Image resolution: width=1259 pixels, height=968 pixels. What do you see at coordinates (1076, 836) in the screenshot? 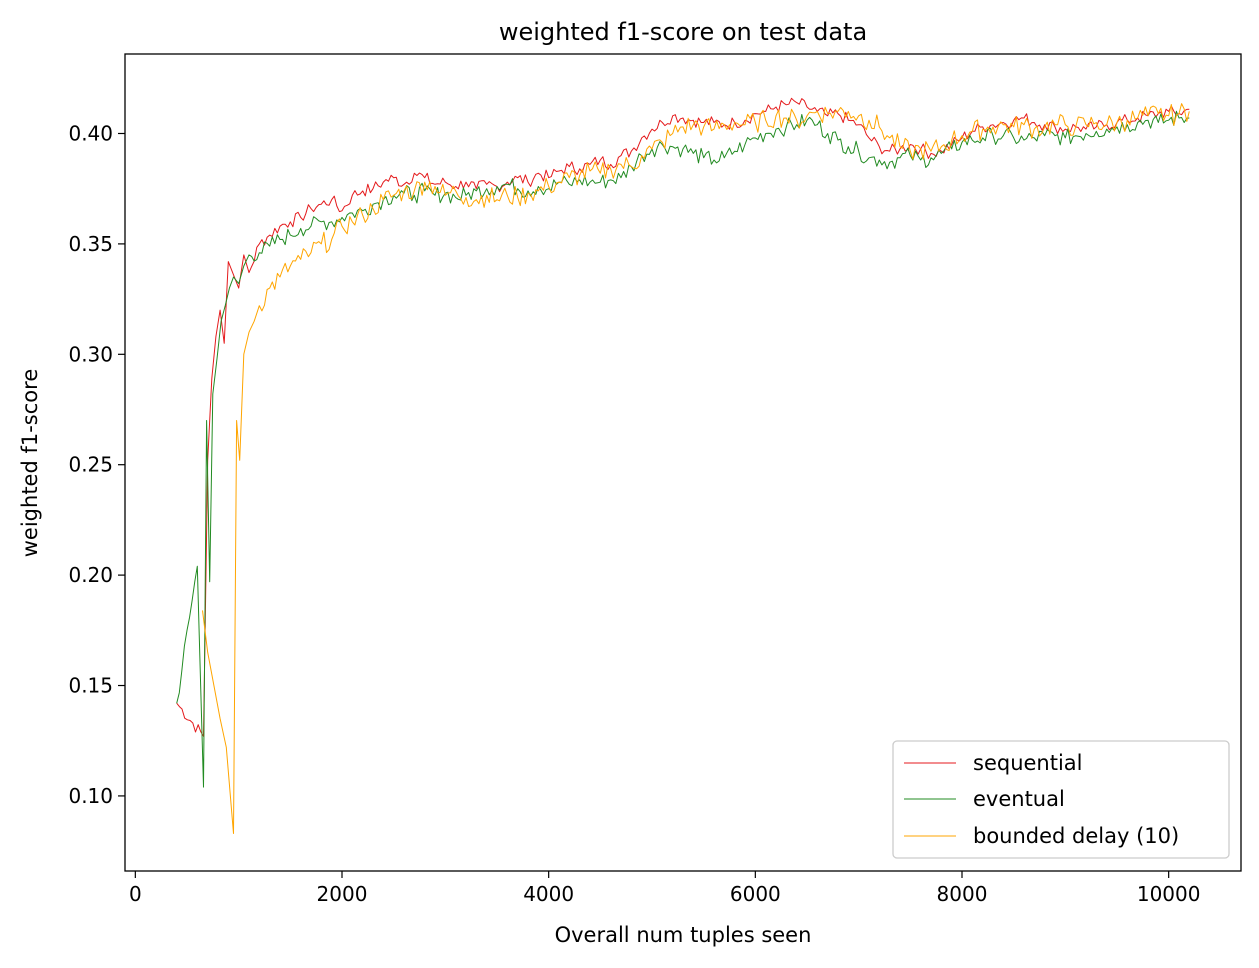
I see `legend-label-bounded-delay: bounded delay (10)` at bounding box center [1076, 836].